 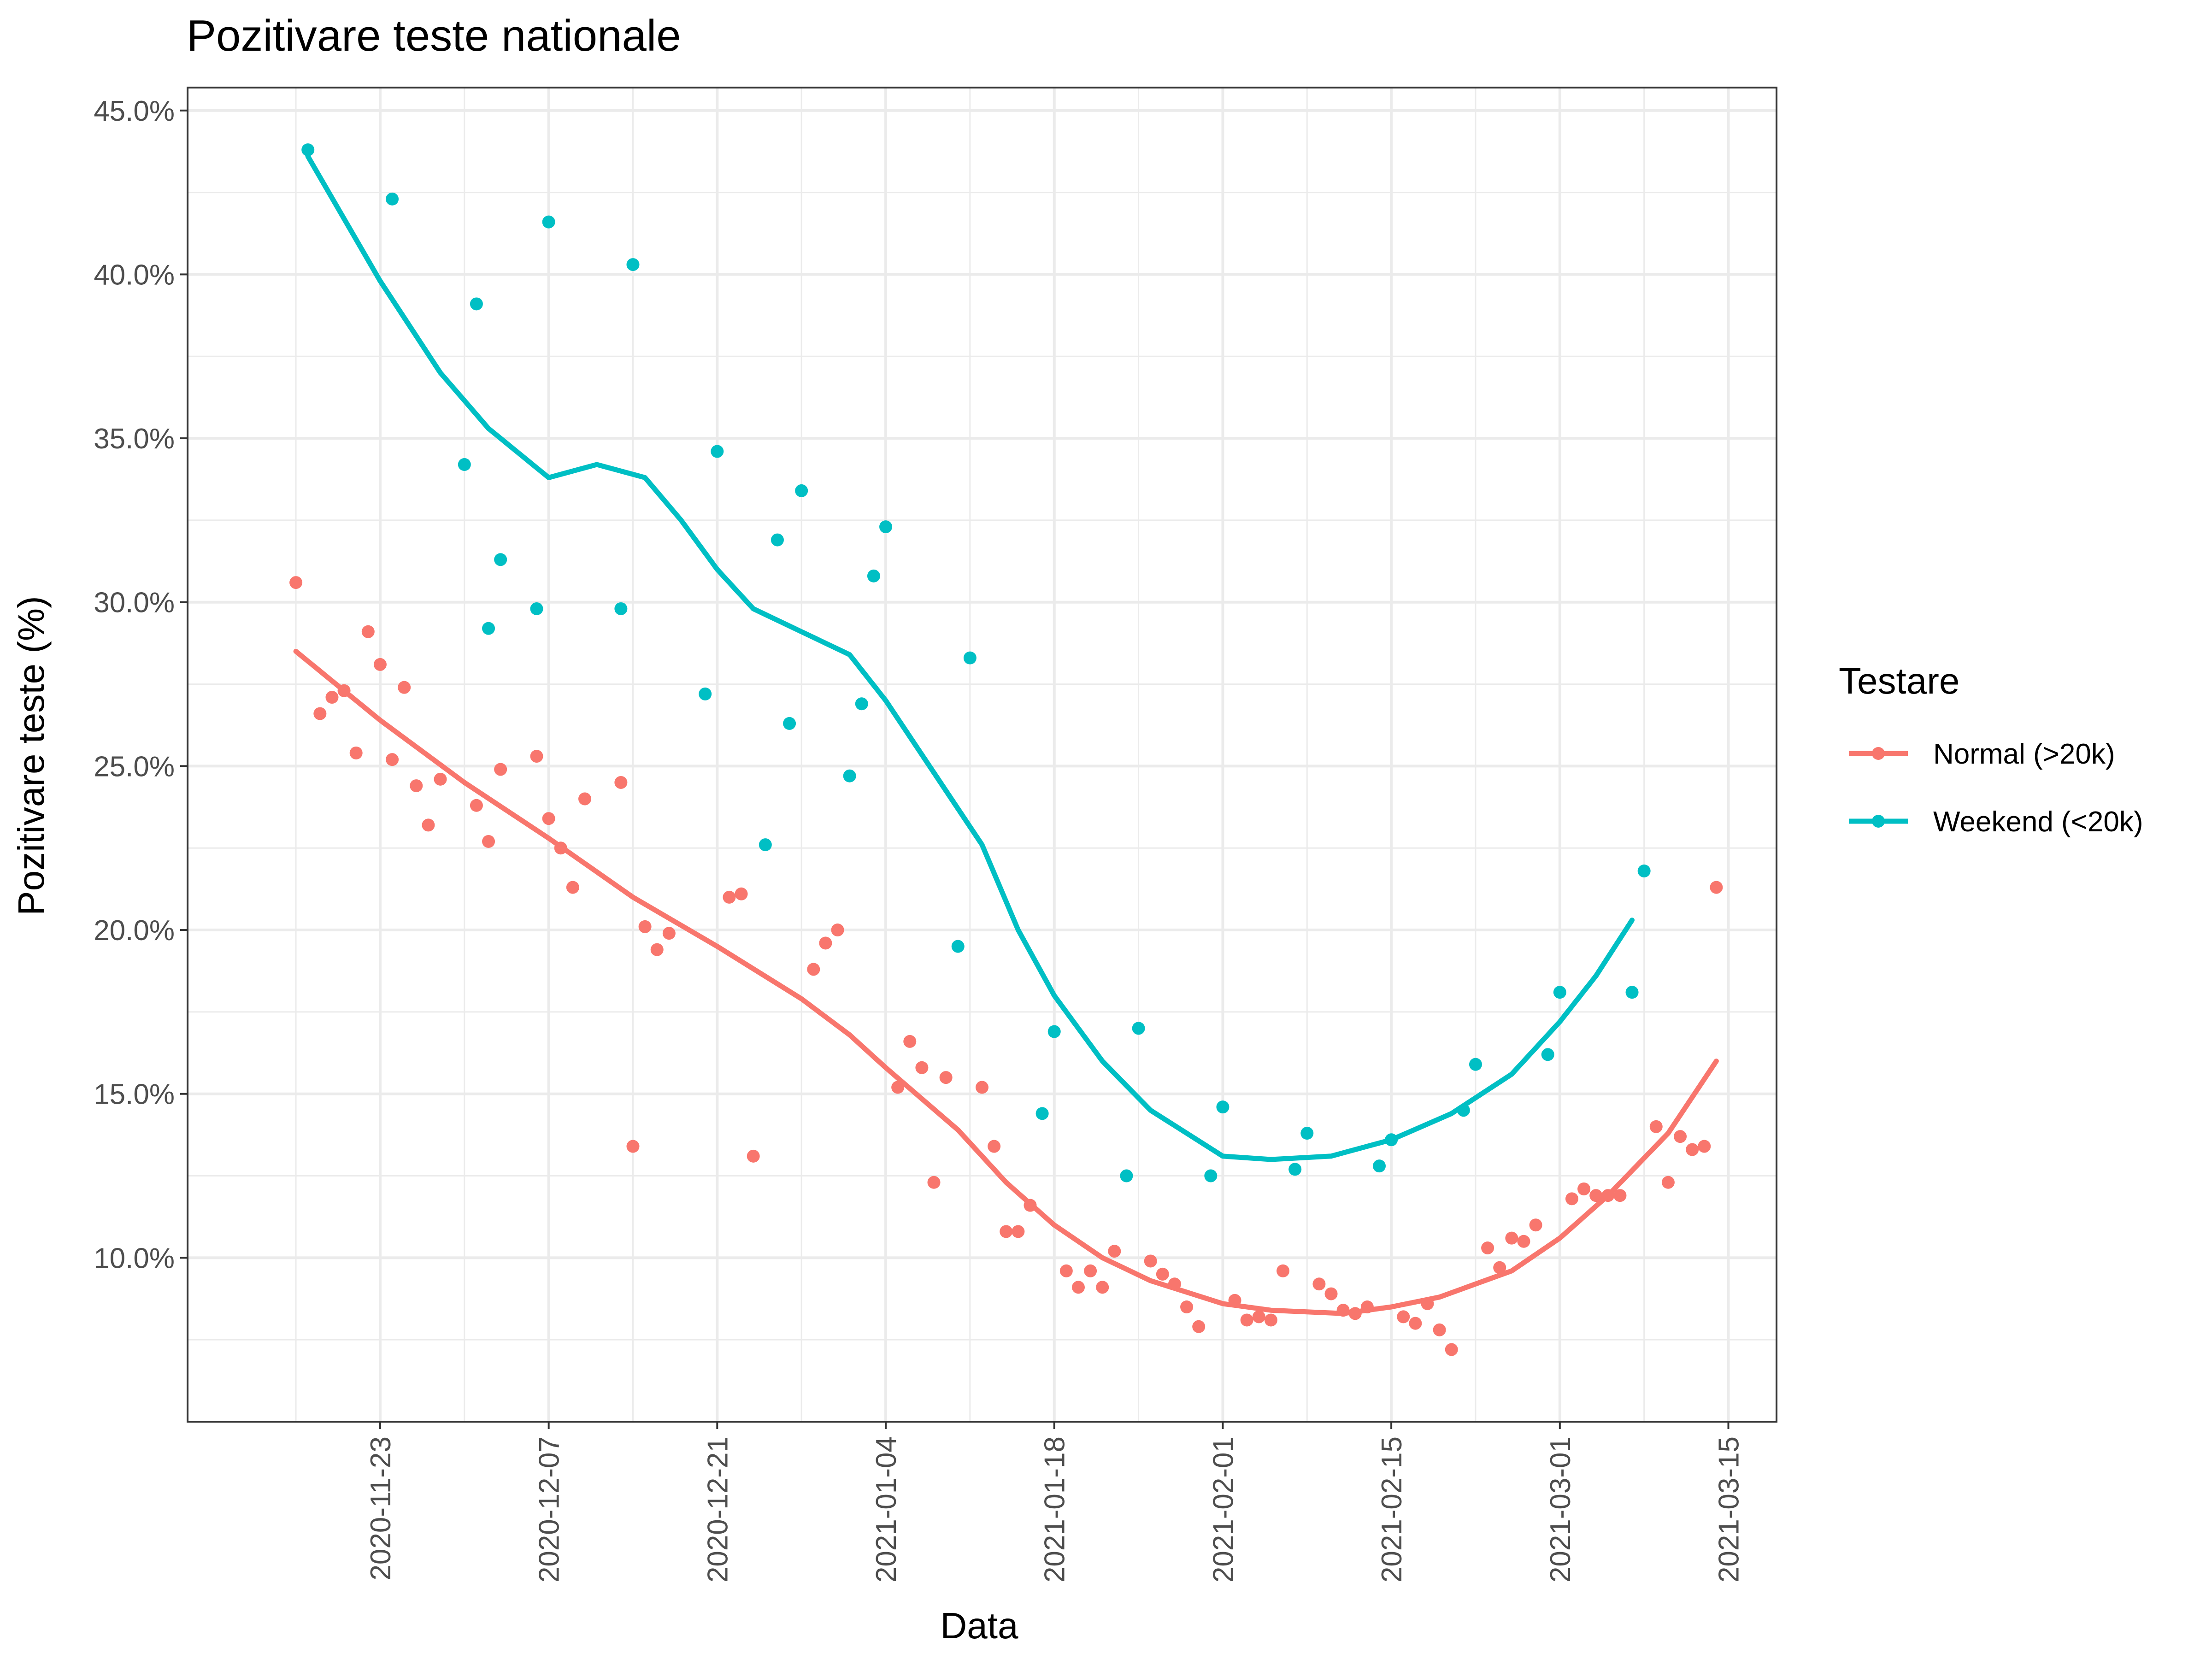 What do you see at coordinates (134, 439) in the screenshot?
I see `y-tick-label: 35.0%` at bounding box center [134, 439].